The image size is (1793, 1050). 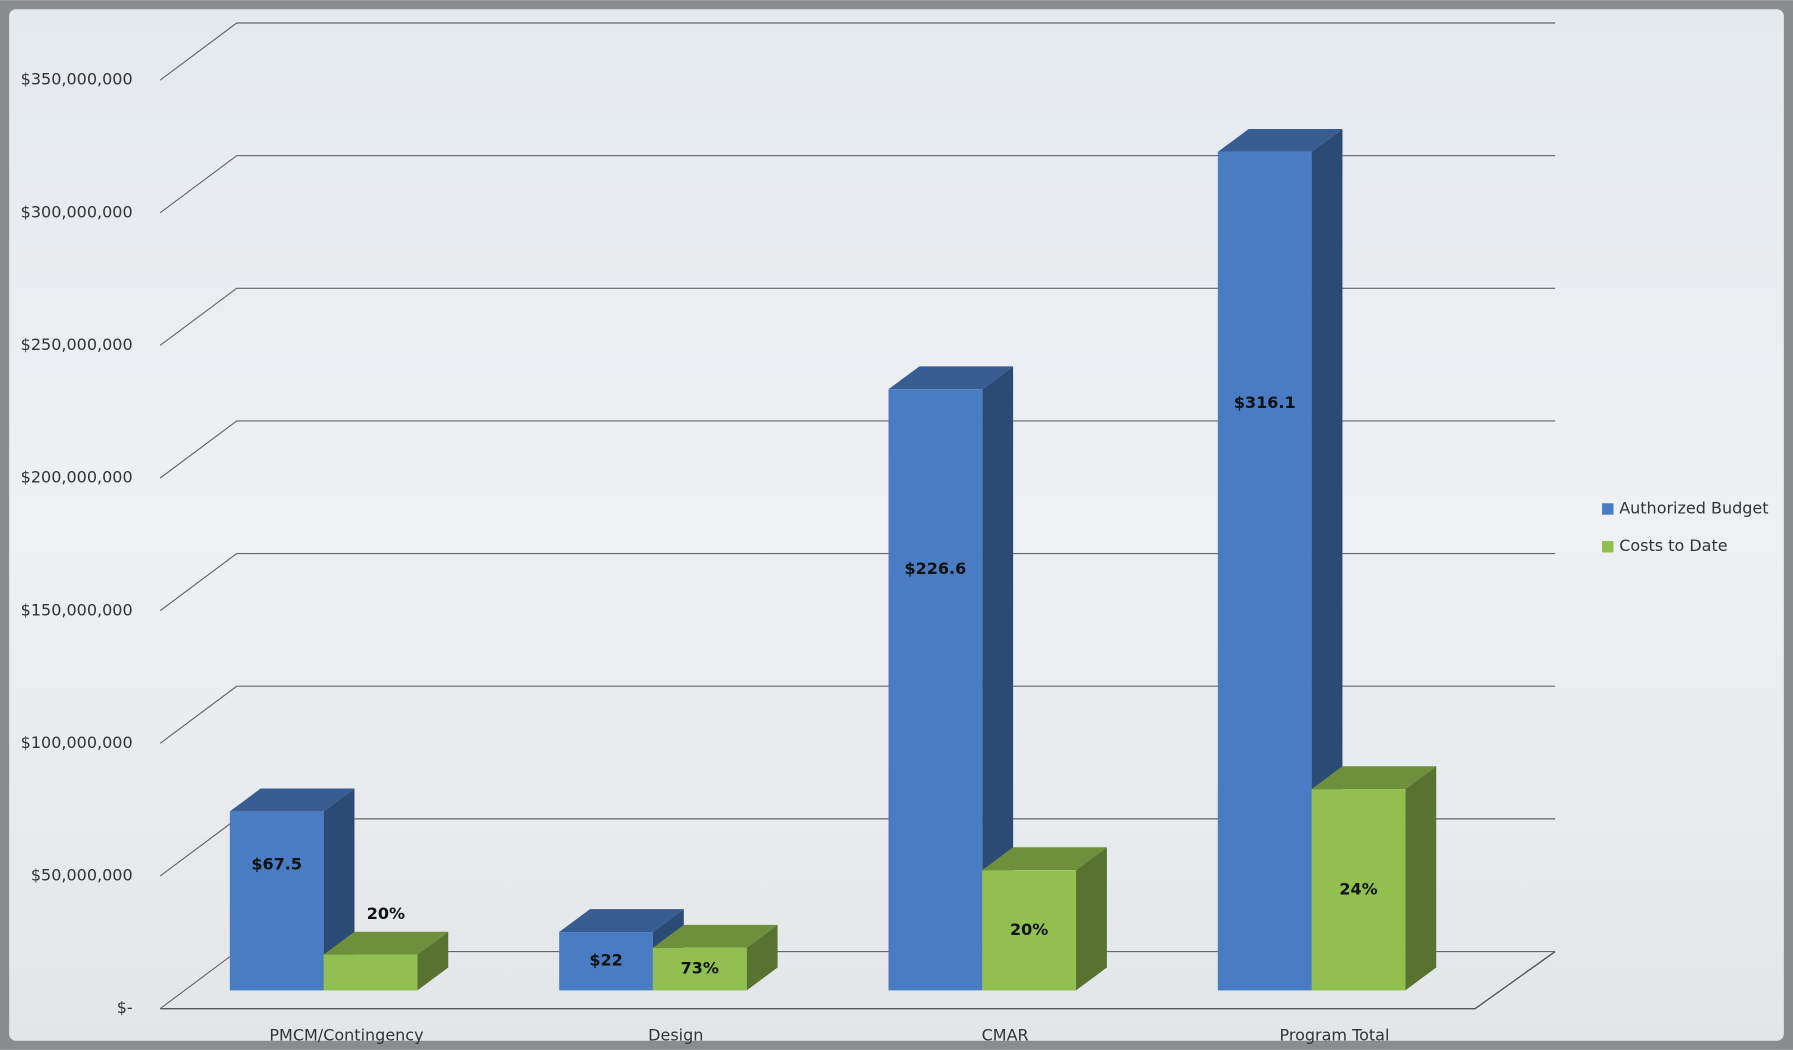 I want to click on legend-label: Authorized Budget, so click(x=1693, y=507).